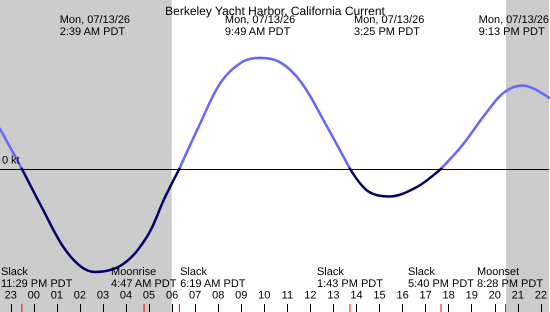 The height and width of the screenshot is (312, 550). I want to click on x-tick-label: 00, so click(34, 296).